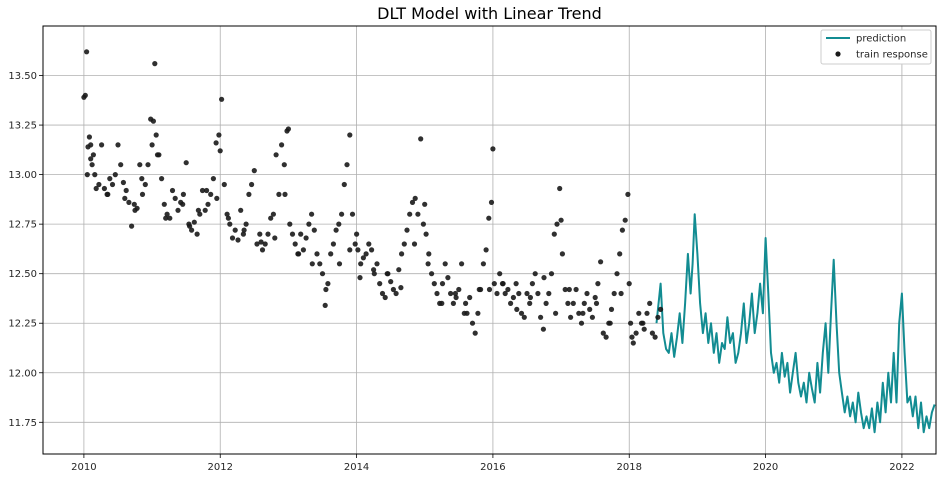 This screenshot has height=484, width=942. I want to click on x-tick-label: 2022, so click(901, 467).